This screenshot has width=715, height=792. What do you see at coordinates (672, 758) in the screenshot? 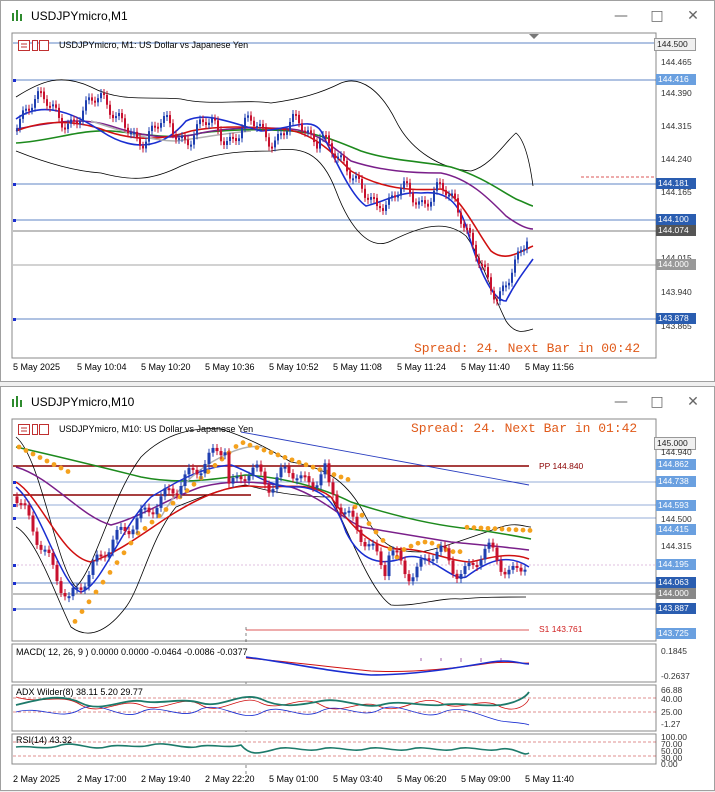
I see `rsi-axis: 30.00` at bounding box center [672, 758].